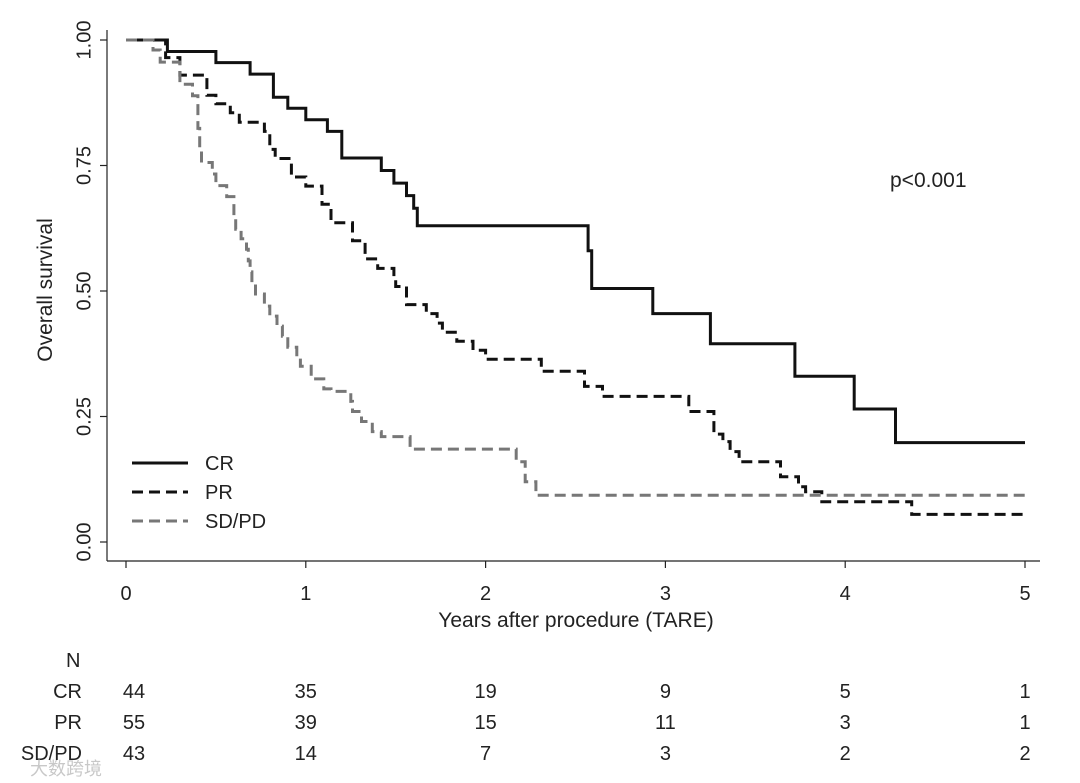 The image size is (1080, 783). I want to click on x-tick-label: 3, so click(665, 594).